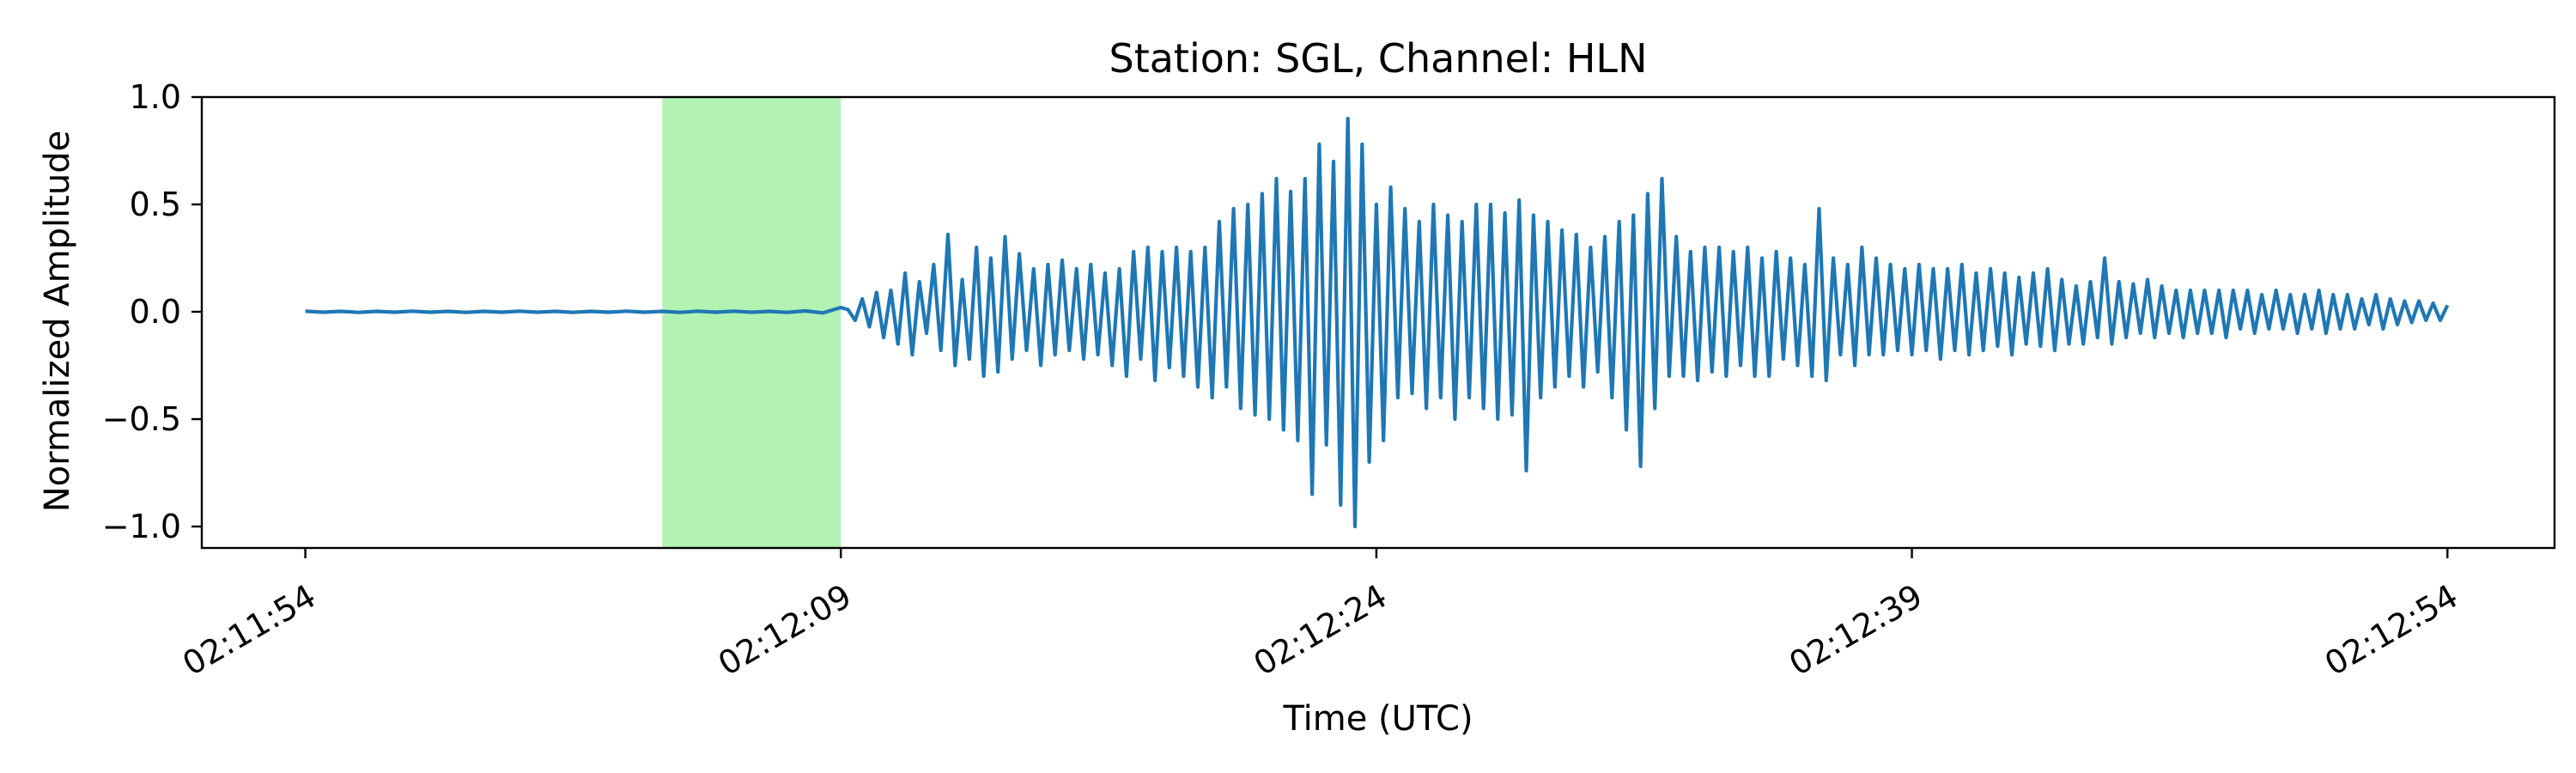 This screenshot has width=2576, height=773. I want to click on y-tick-label-0: 1.0, so click(155, 97).